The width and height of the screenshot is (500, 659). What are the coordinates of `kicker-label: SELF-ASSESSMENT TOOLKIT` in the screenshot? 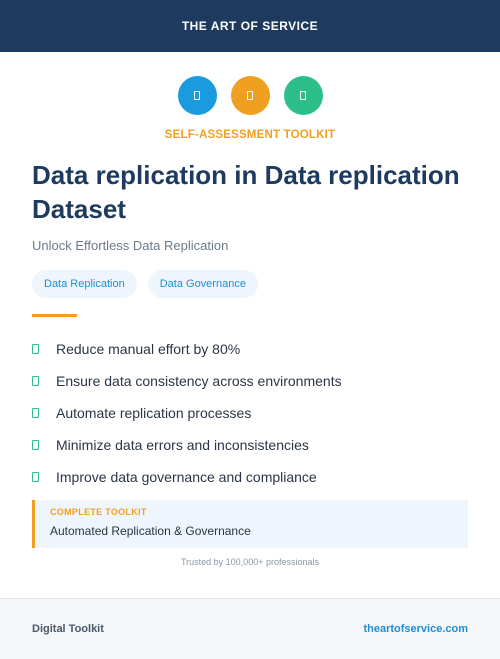 It's located at (250, 135).